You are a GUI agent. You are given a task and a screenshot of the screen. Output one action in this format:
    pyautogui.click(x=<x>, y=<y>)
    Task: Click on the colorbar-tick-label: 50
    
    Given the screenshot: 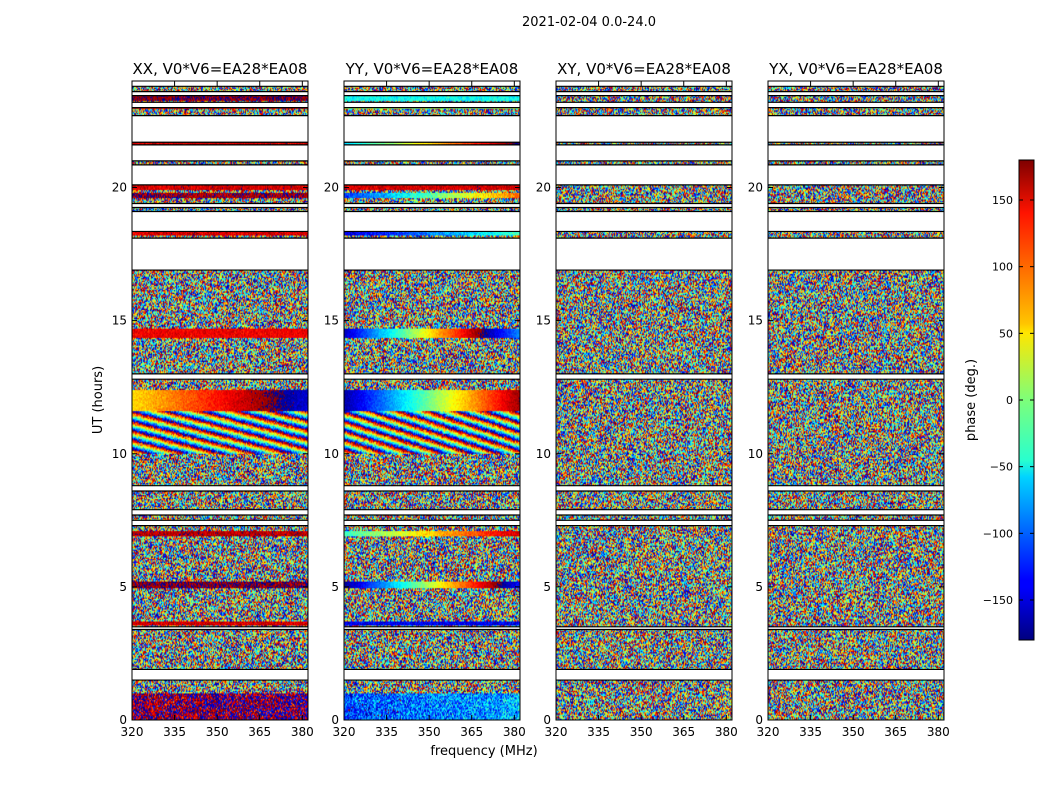 What is the action you would take?
    pyautogui.click(x=1006, y=333)
    